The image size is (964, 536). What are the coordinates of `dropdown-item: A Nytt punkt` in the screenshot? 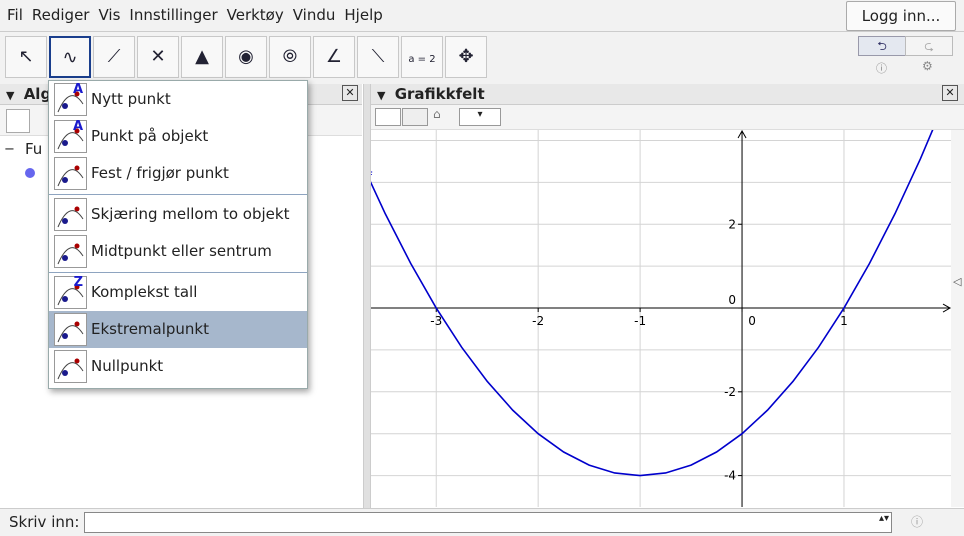 It's located at (178, 99).